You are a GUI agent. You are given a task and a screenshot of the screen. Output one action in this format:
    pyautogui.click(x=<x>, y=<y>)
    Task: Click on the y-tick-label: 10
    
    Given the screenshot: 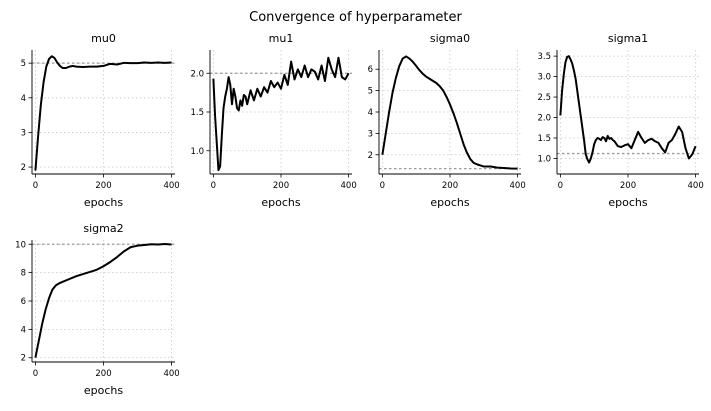 What is the action you would take?
    pyautogui.click(x=20, y=245)
    